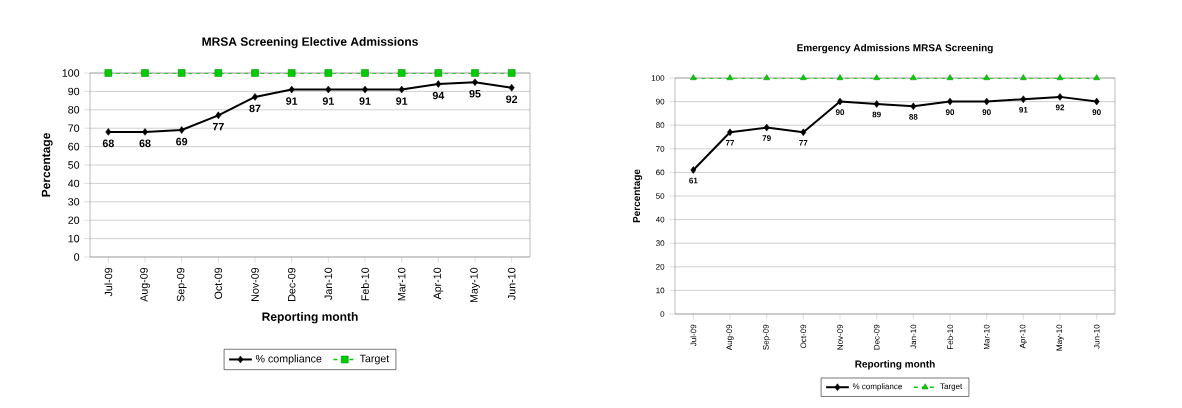 The width and height of the screenshot is (1182, 408). What do you see at coordinates (328, 283) in the screenshot?
I see `x-tick-label: Jan-10` at bounding box center [328, 283].